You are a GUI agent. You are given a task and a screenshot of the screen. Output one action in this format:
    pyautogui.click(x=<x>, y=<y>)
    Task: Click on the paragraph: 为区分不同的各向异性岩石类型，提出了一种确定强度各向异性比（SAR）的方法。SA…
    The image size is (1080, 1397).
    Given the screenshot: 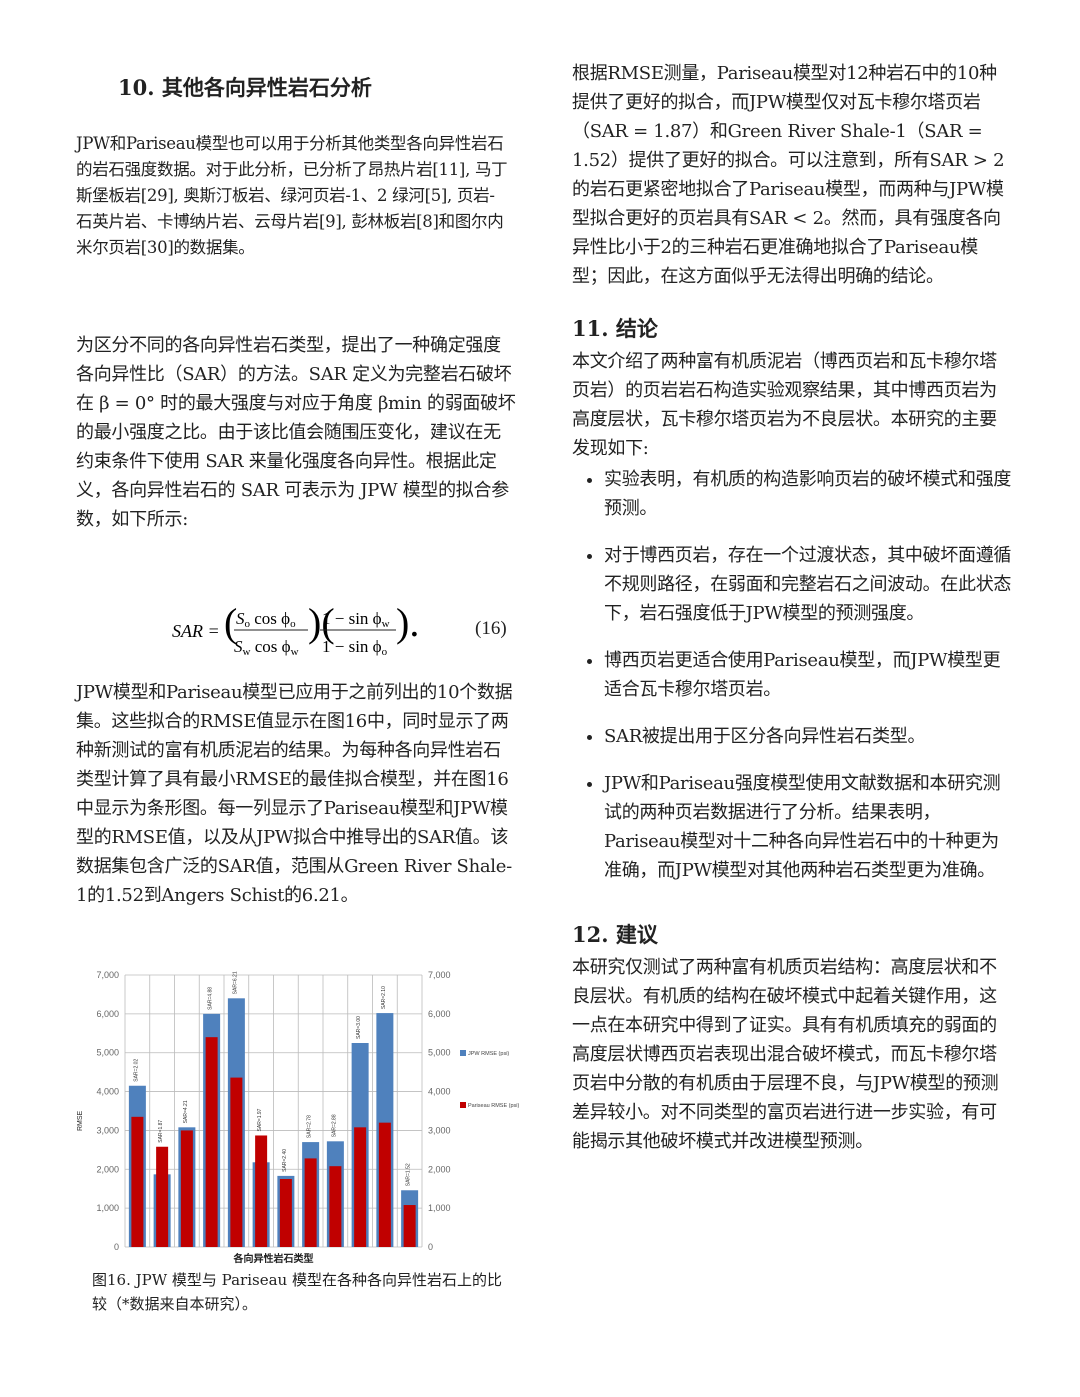 What is the action you would take?
    pyautogui.click(x=296, y=432)
    